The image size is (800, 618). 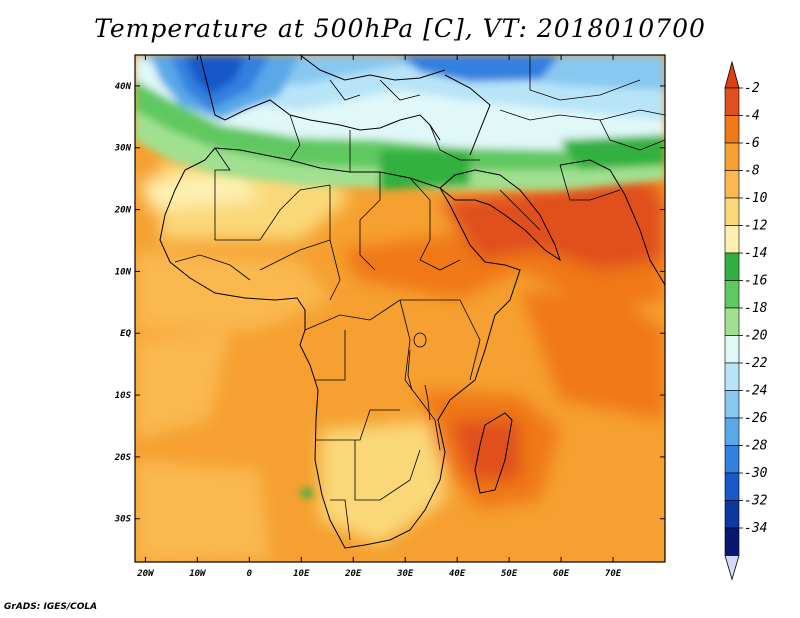 I want to click on black-sea-coastline, so click(x=467, y=115).